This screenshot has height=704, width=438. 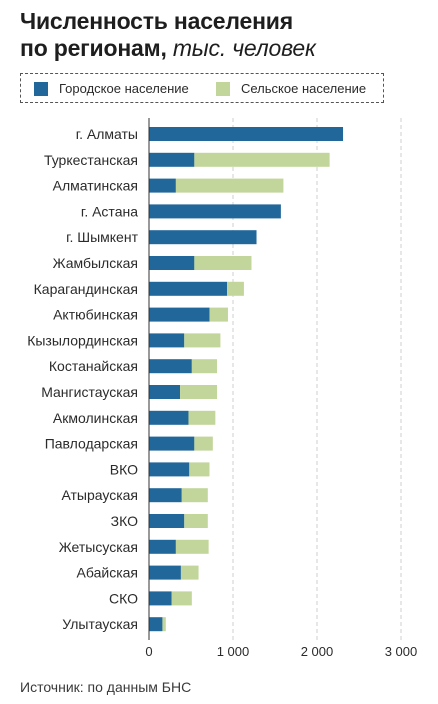 What do you see at coordinates (93, 366) in the screenshot?
I see `category-label: Костанайская` at bounding box center [93, 366].